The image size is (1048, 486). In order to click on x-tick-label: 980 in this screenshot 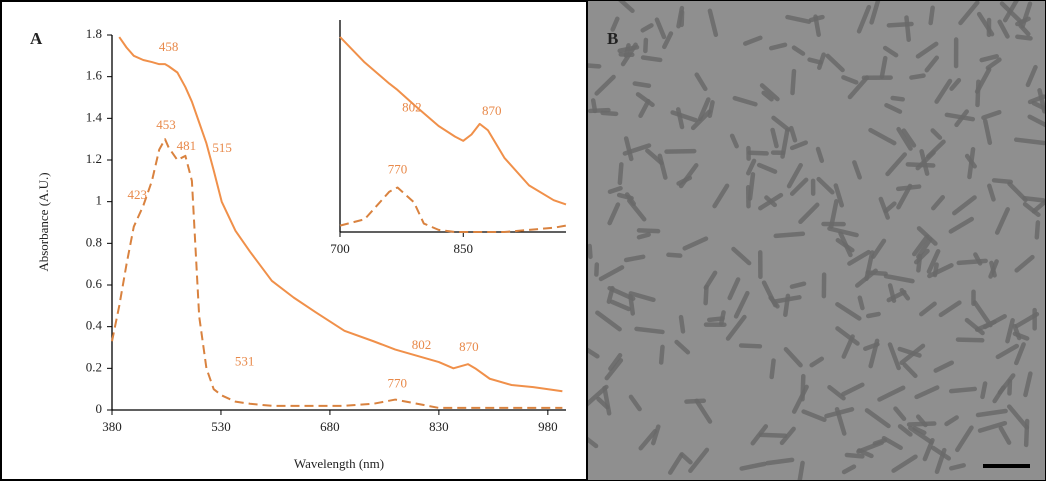, I will do `click(548, 426)`.